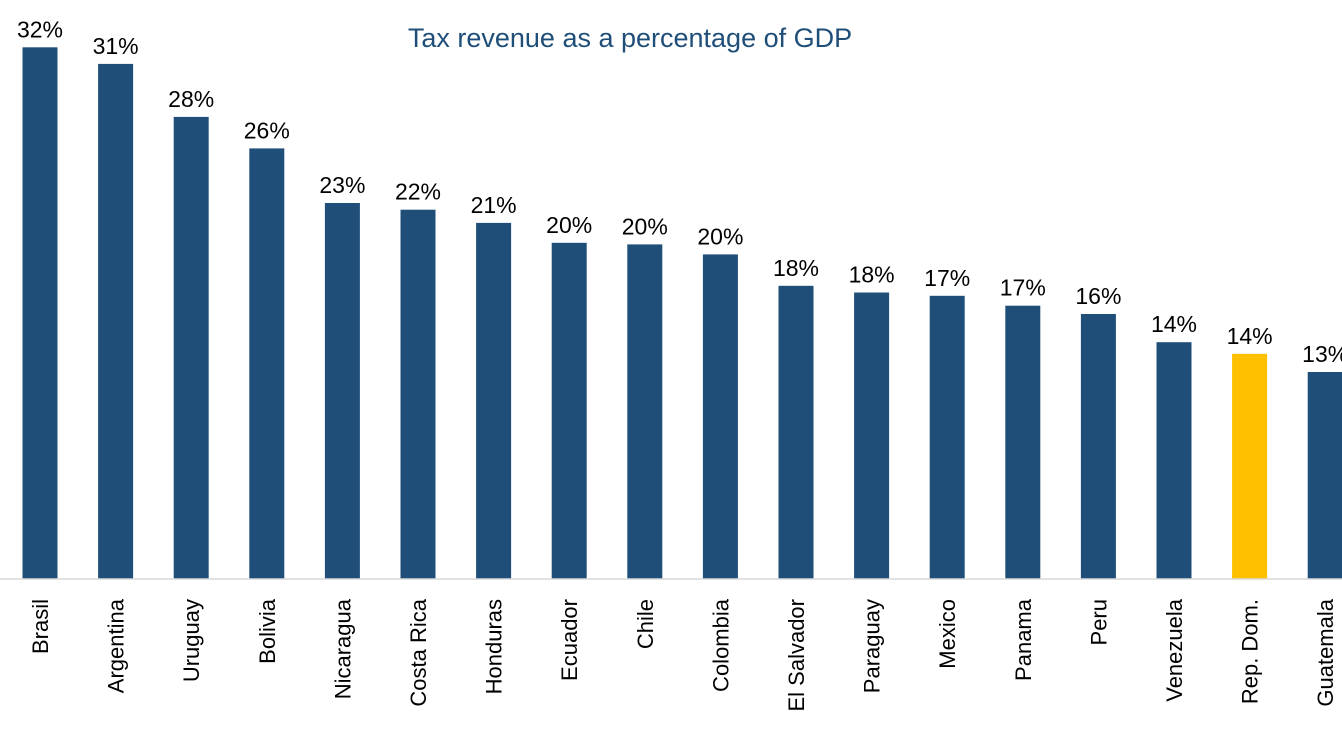  Describe the element at coordinates (630, 38) in the screenshot. I see `chart-title: Tax revenue as a percentage of GDP` at that location.